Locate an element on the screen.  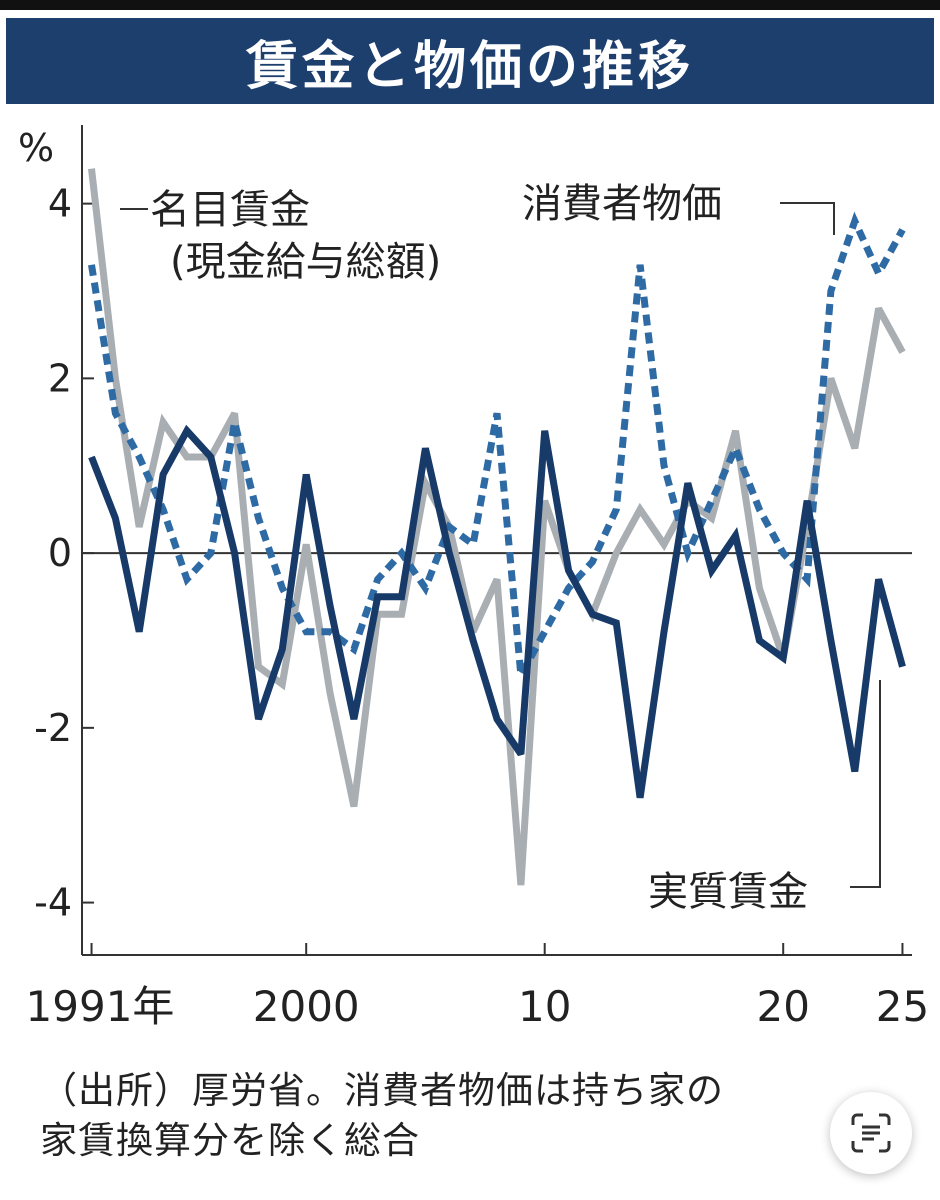
y-ticks: 4 2 0 -2 -4 is located at coordinates (64, 553).